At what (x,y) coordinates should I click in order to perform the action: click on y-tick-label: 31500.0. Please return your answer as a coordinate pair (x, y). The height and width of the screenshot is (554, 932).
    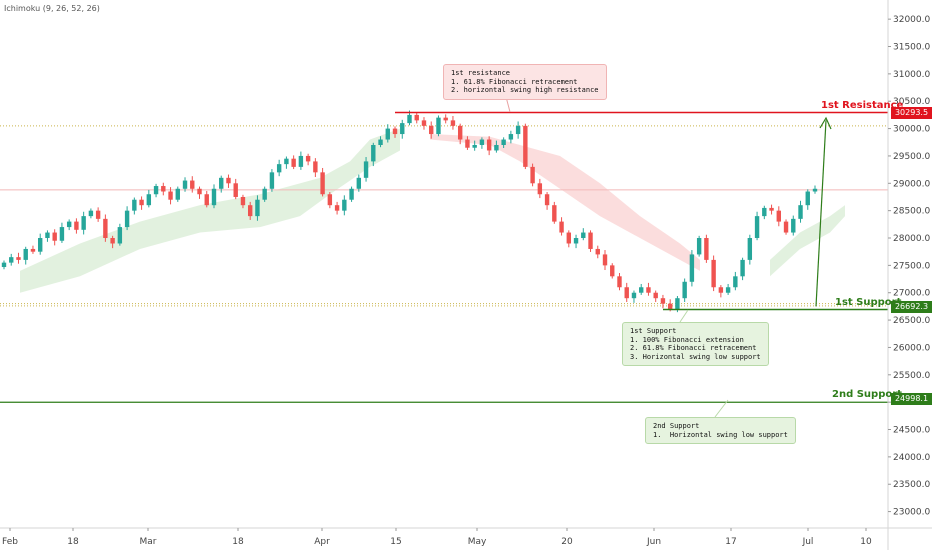
    Looking at the image, I should click on (911, 48).